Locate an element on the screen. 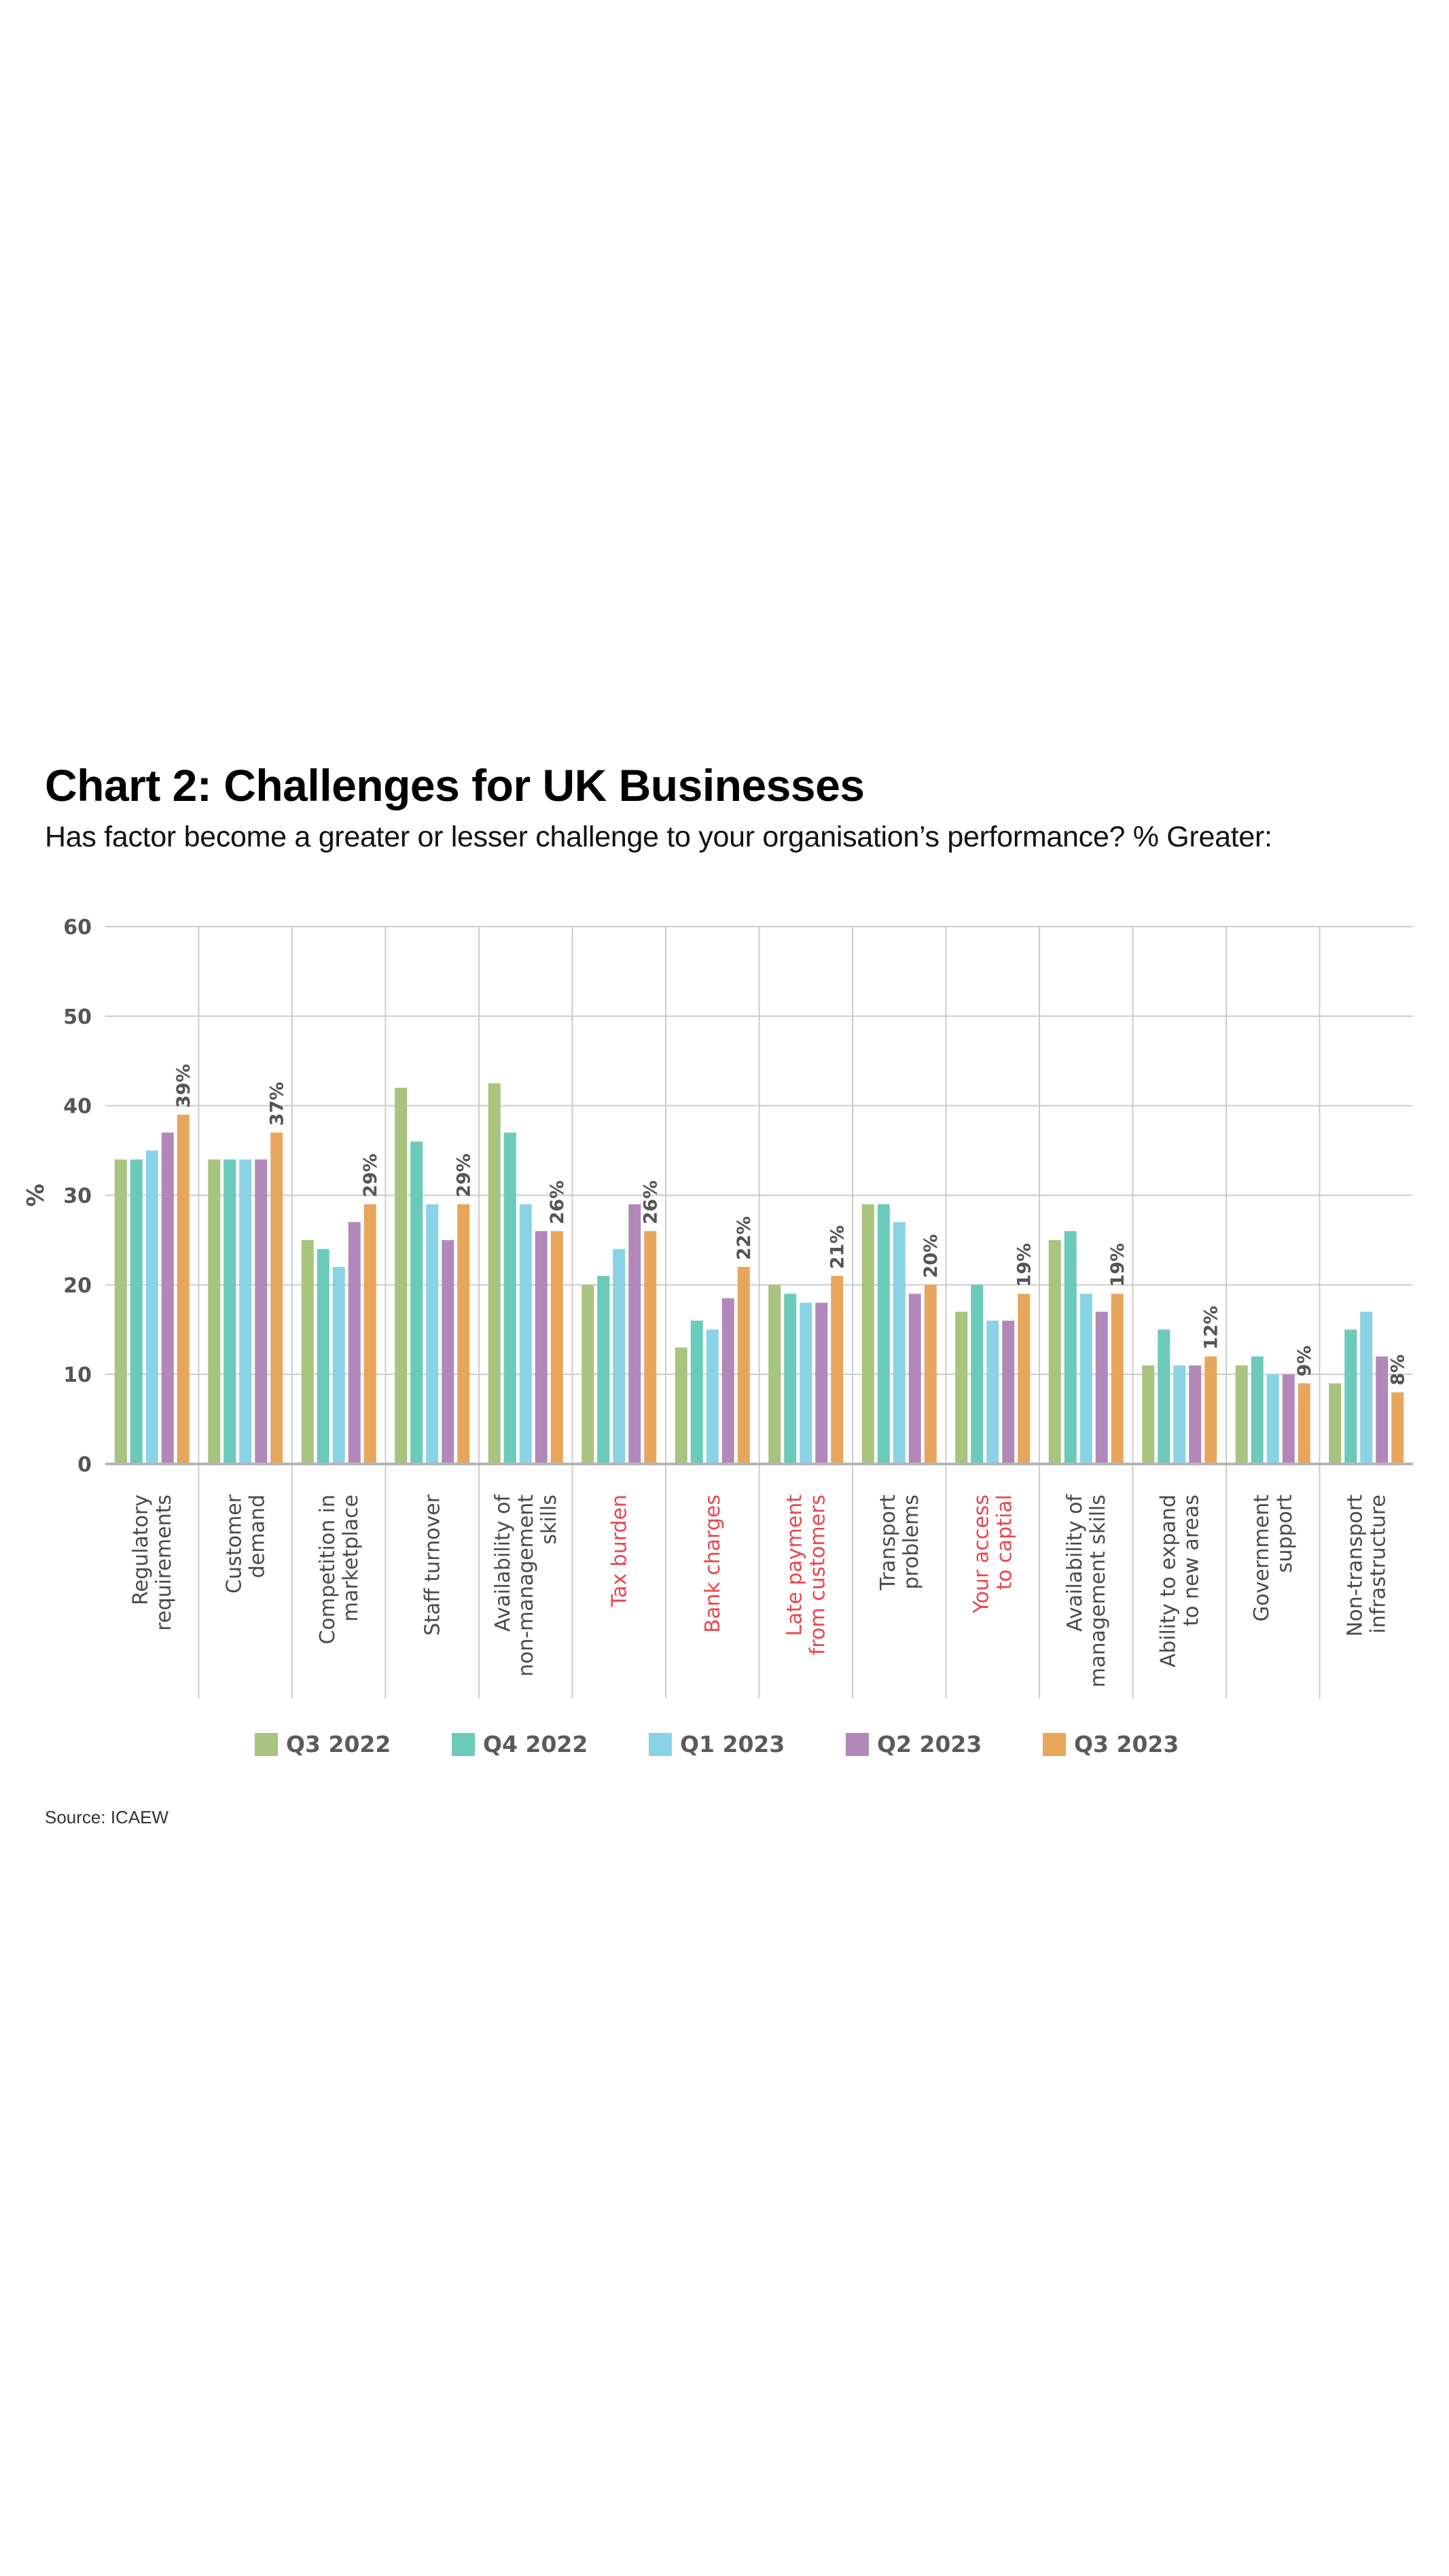 The image size is (1449, 2576). data-label: 37% is located at coordinates (277, 1104).